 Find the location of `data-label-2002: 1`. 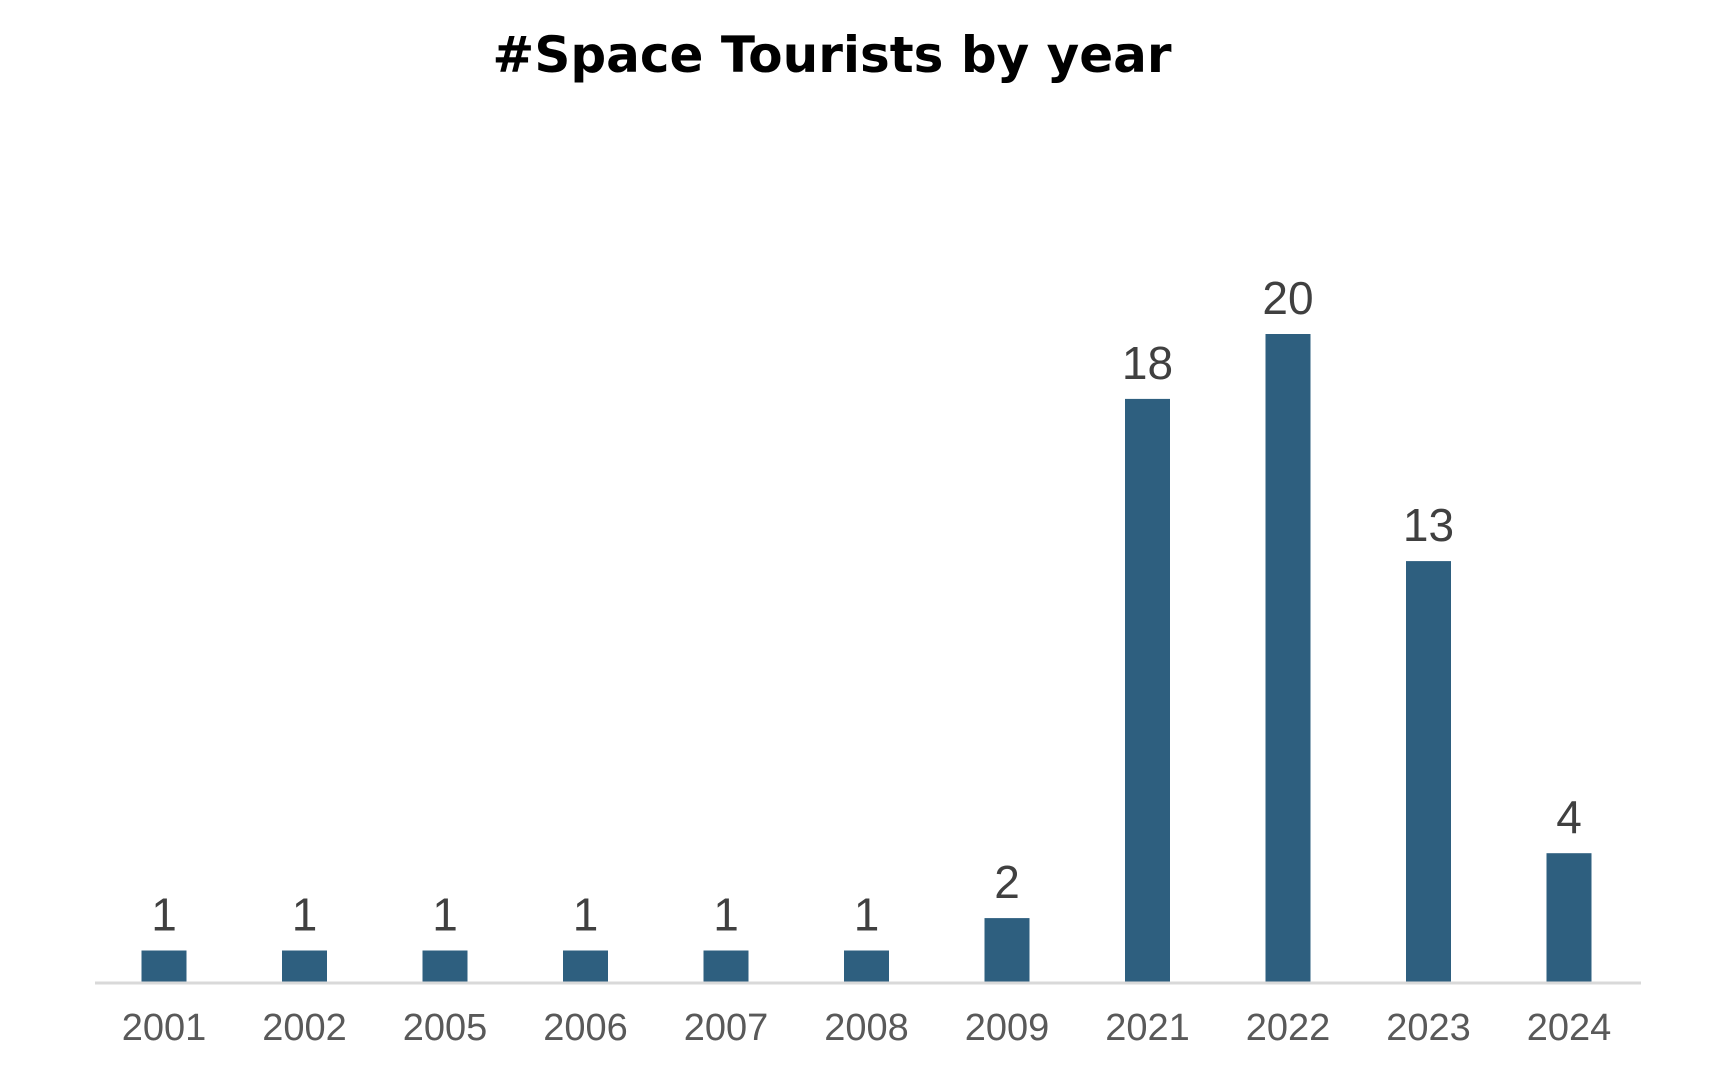

data-label-2002: 1 is located at coordinates (305, 915).